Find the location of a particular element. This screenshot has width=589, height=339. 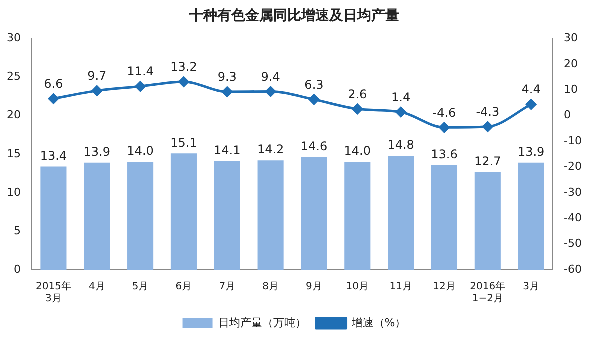

data-label: 14.6 is located at coordinates (314, 147).